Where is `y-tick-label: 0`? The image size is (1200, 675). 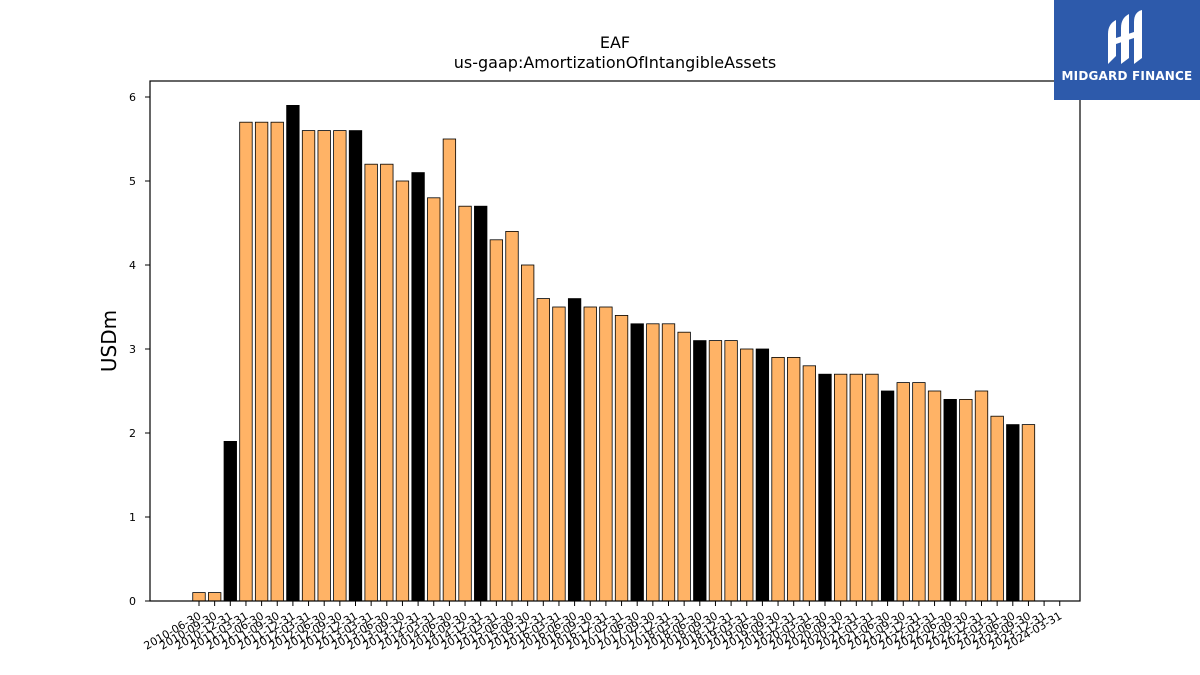
y-tick-label: 0 is located at coordinates (132, 601).